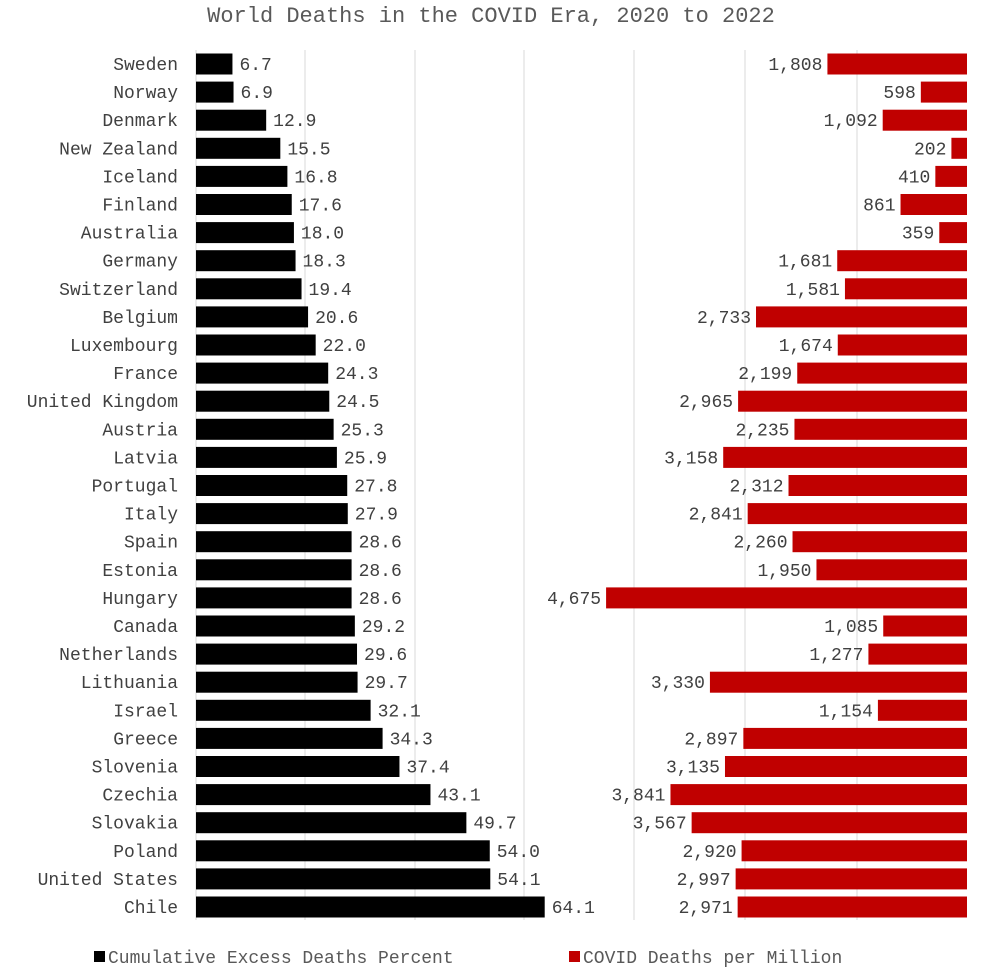 Image resolution: width=982 pixels, height=977 pixels. What do you see at coordinates (756, 488) in the screenshot?
I see `covid-deaths-value-label: 2,312` at bounding box center [756, 488].